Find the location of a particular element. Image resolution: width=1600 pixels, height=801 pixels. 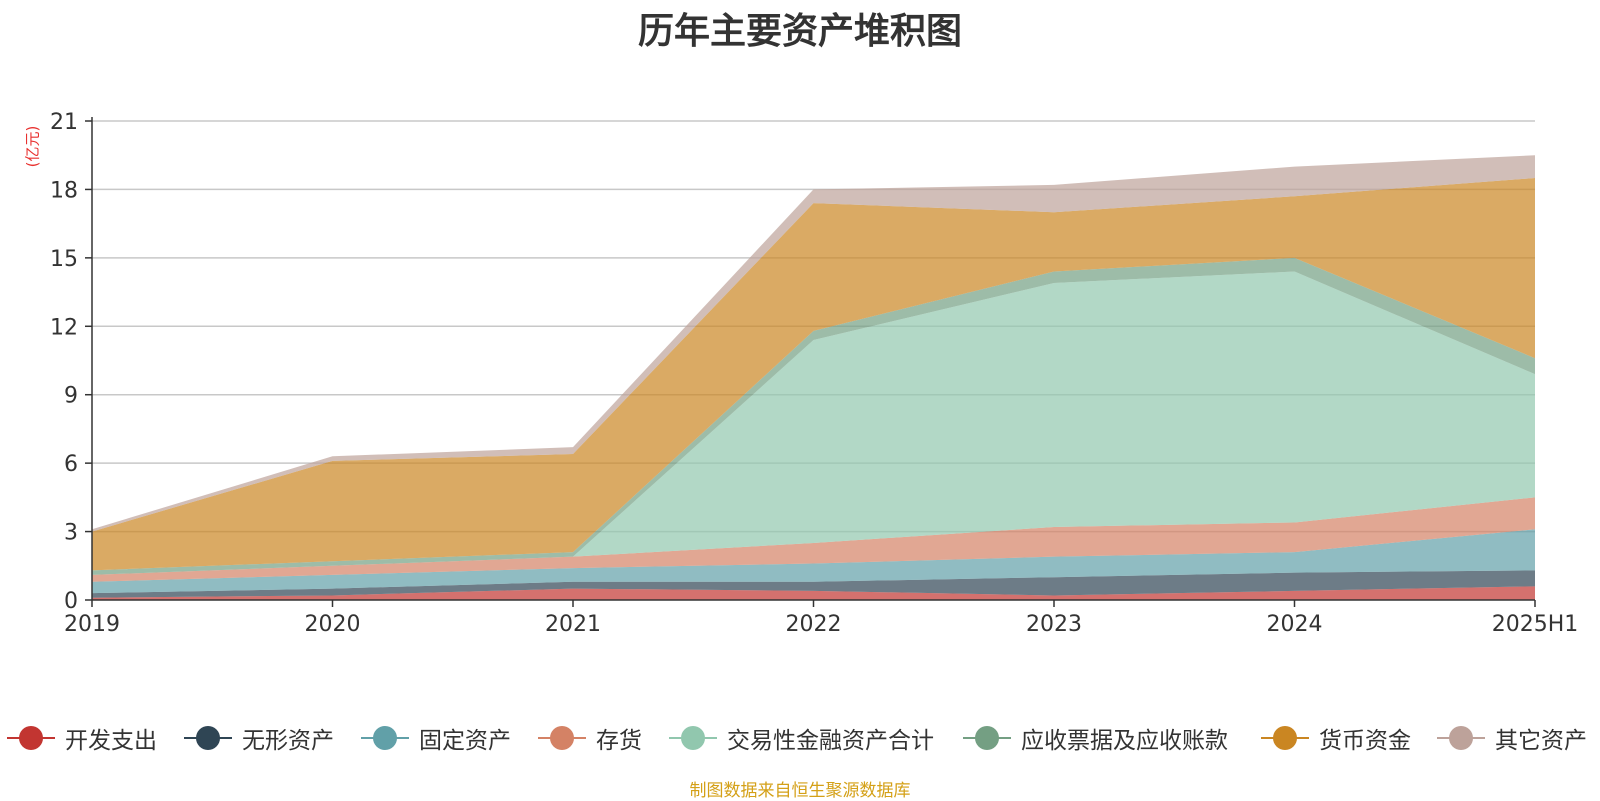

legend-item: 存货 is located at coordinates (590, 738).